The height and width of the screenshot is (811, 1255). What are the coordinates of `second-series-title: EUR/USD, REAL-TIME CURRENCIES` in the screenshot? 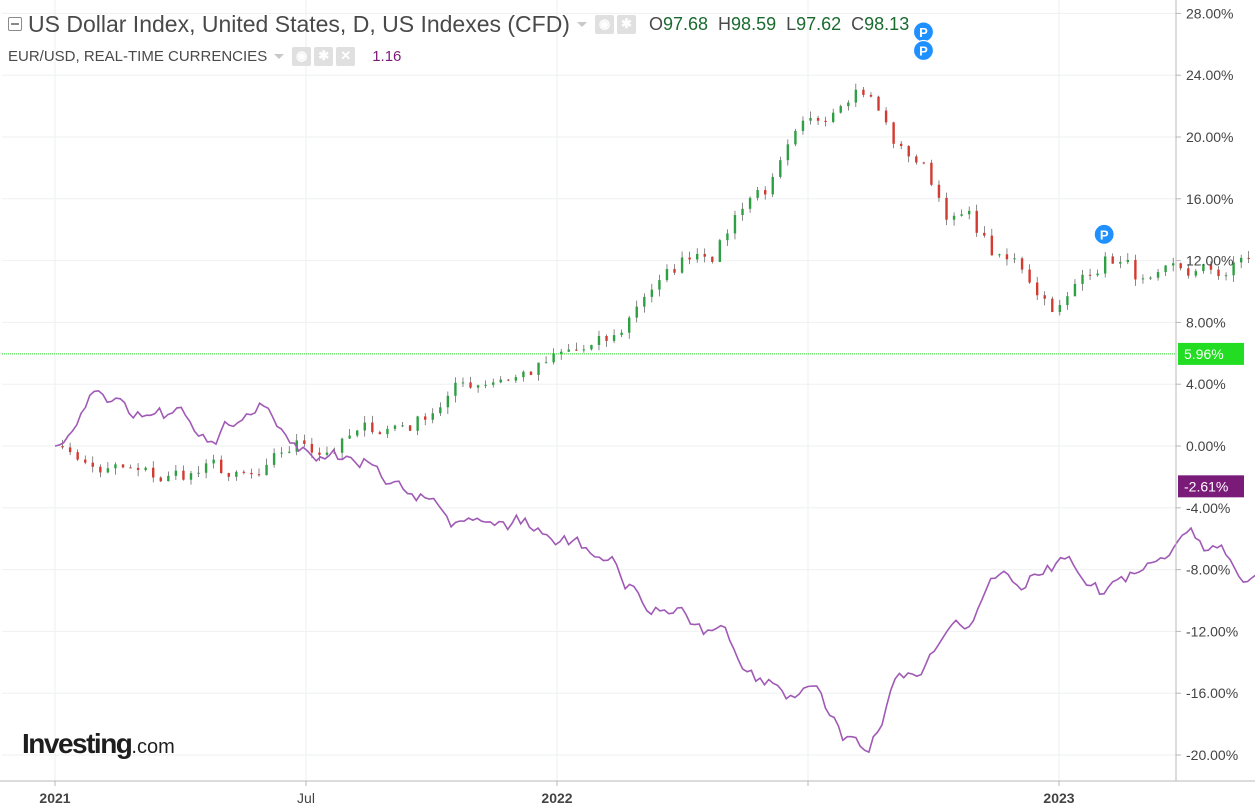 It's located at (138, 56).